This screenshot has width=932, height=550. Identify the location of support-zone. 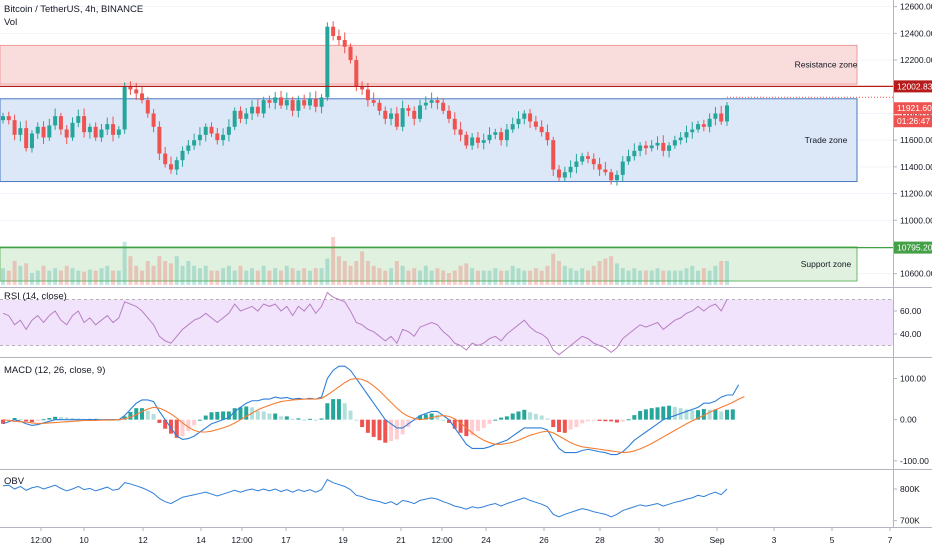
(429, 264).